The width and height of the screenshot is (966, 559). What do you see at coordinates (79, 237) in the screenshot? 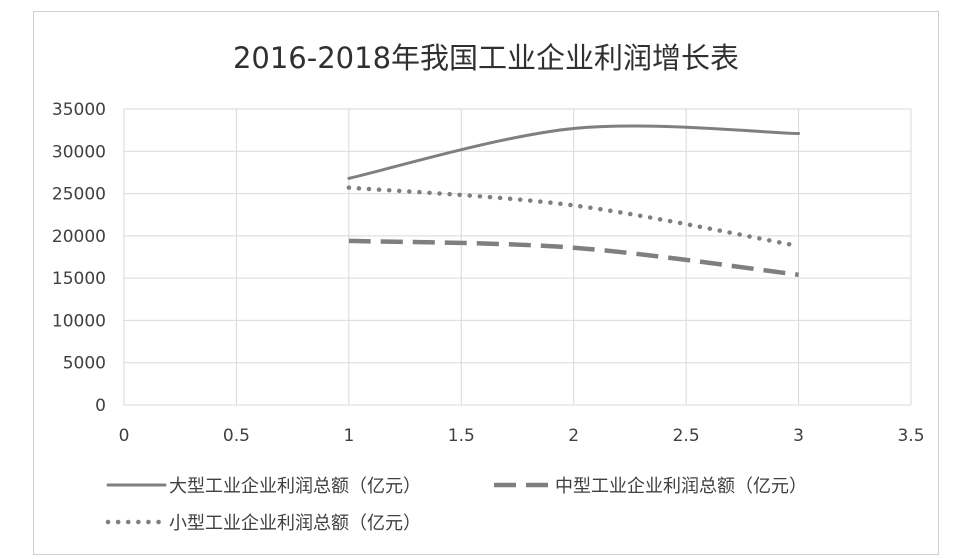
I see `y-tick-label: 20000` at bounding box center [79, 237].